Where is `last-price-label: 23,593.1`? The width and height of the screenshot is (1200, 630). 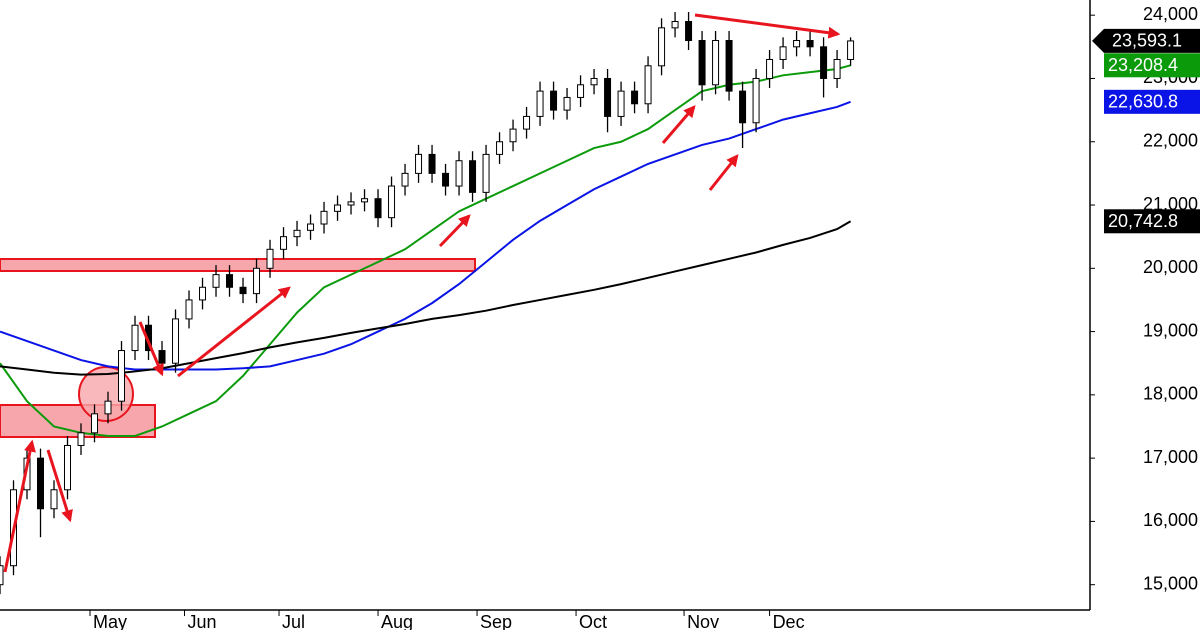 last-price-label: 23,593.1 is located at coordinates (1147, 41).